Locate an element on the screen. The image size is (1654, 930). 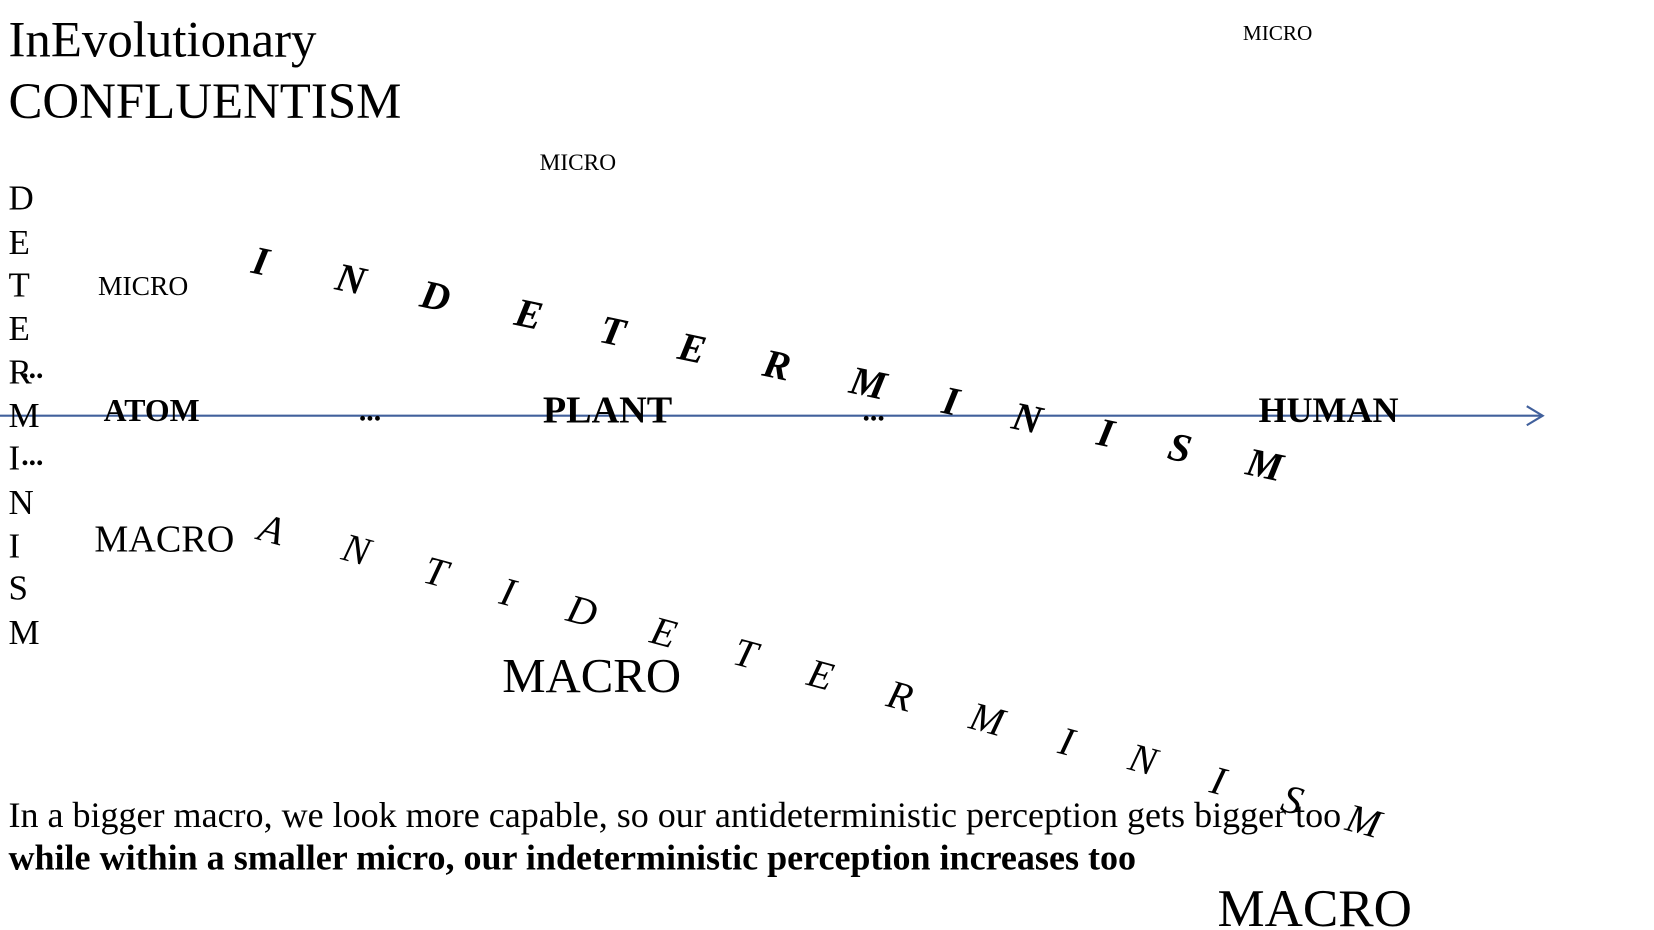
indeterminism-letter: R is located at coordinates (776, 365).